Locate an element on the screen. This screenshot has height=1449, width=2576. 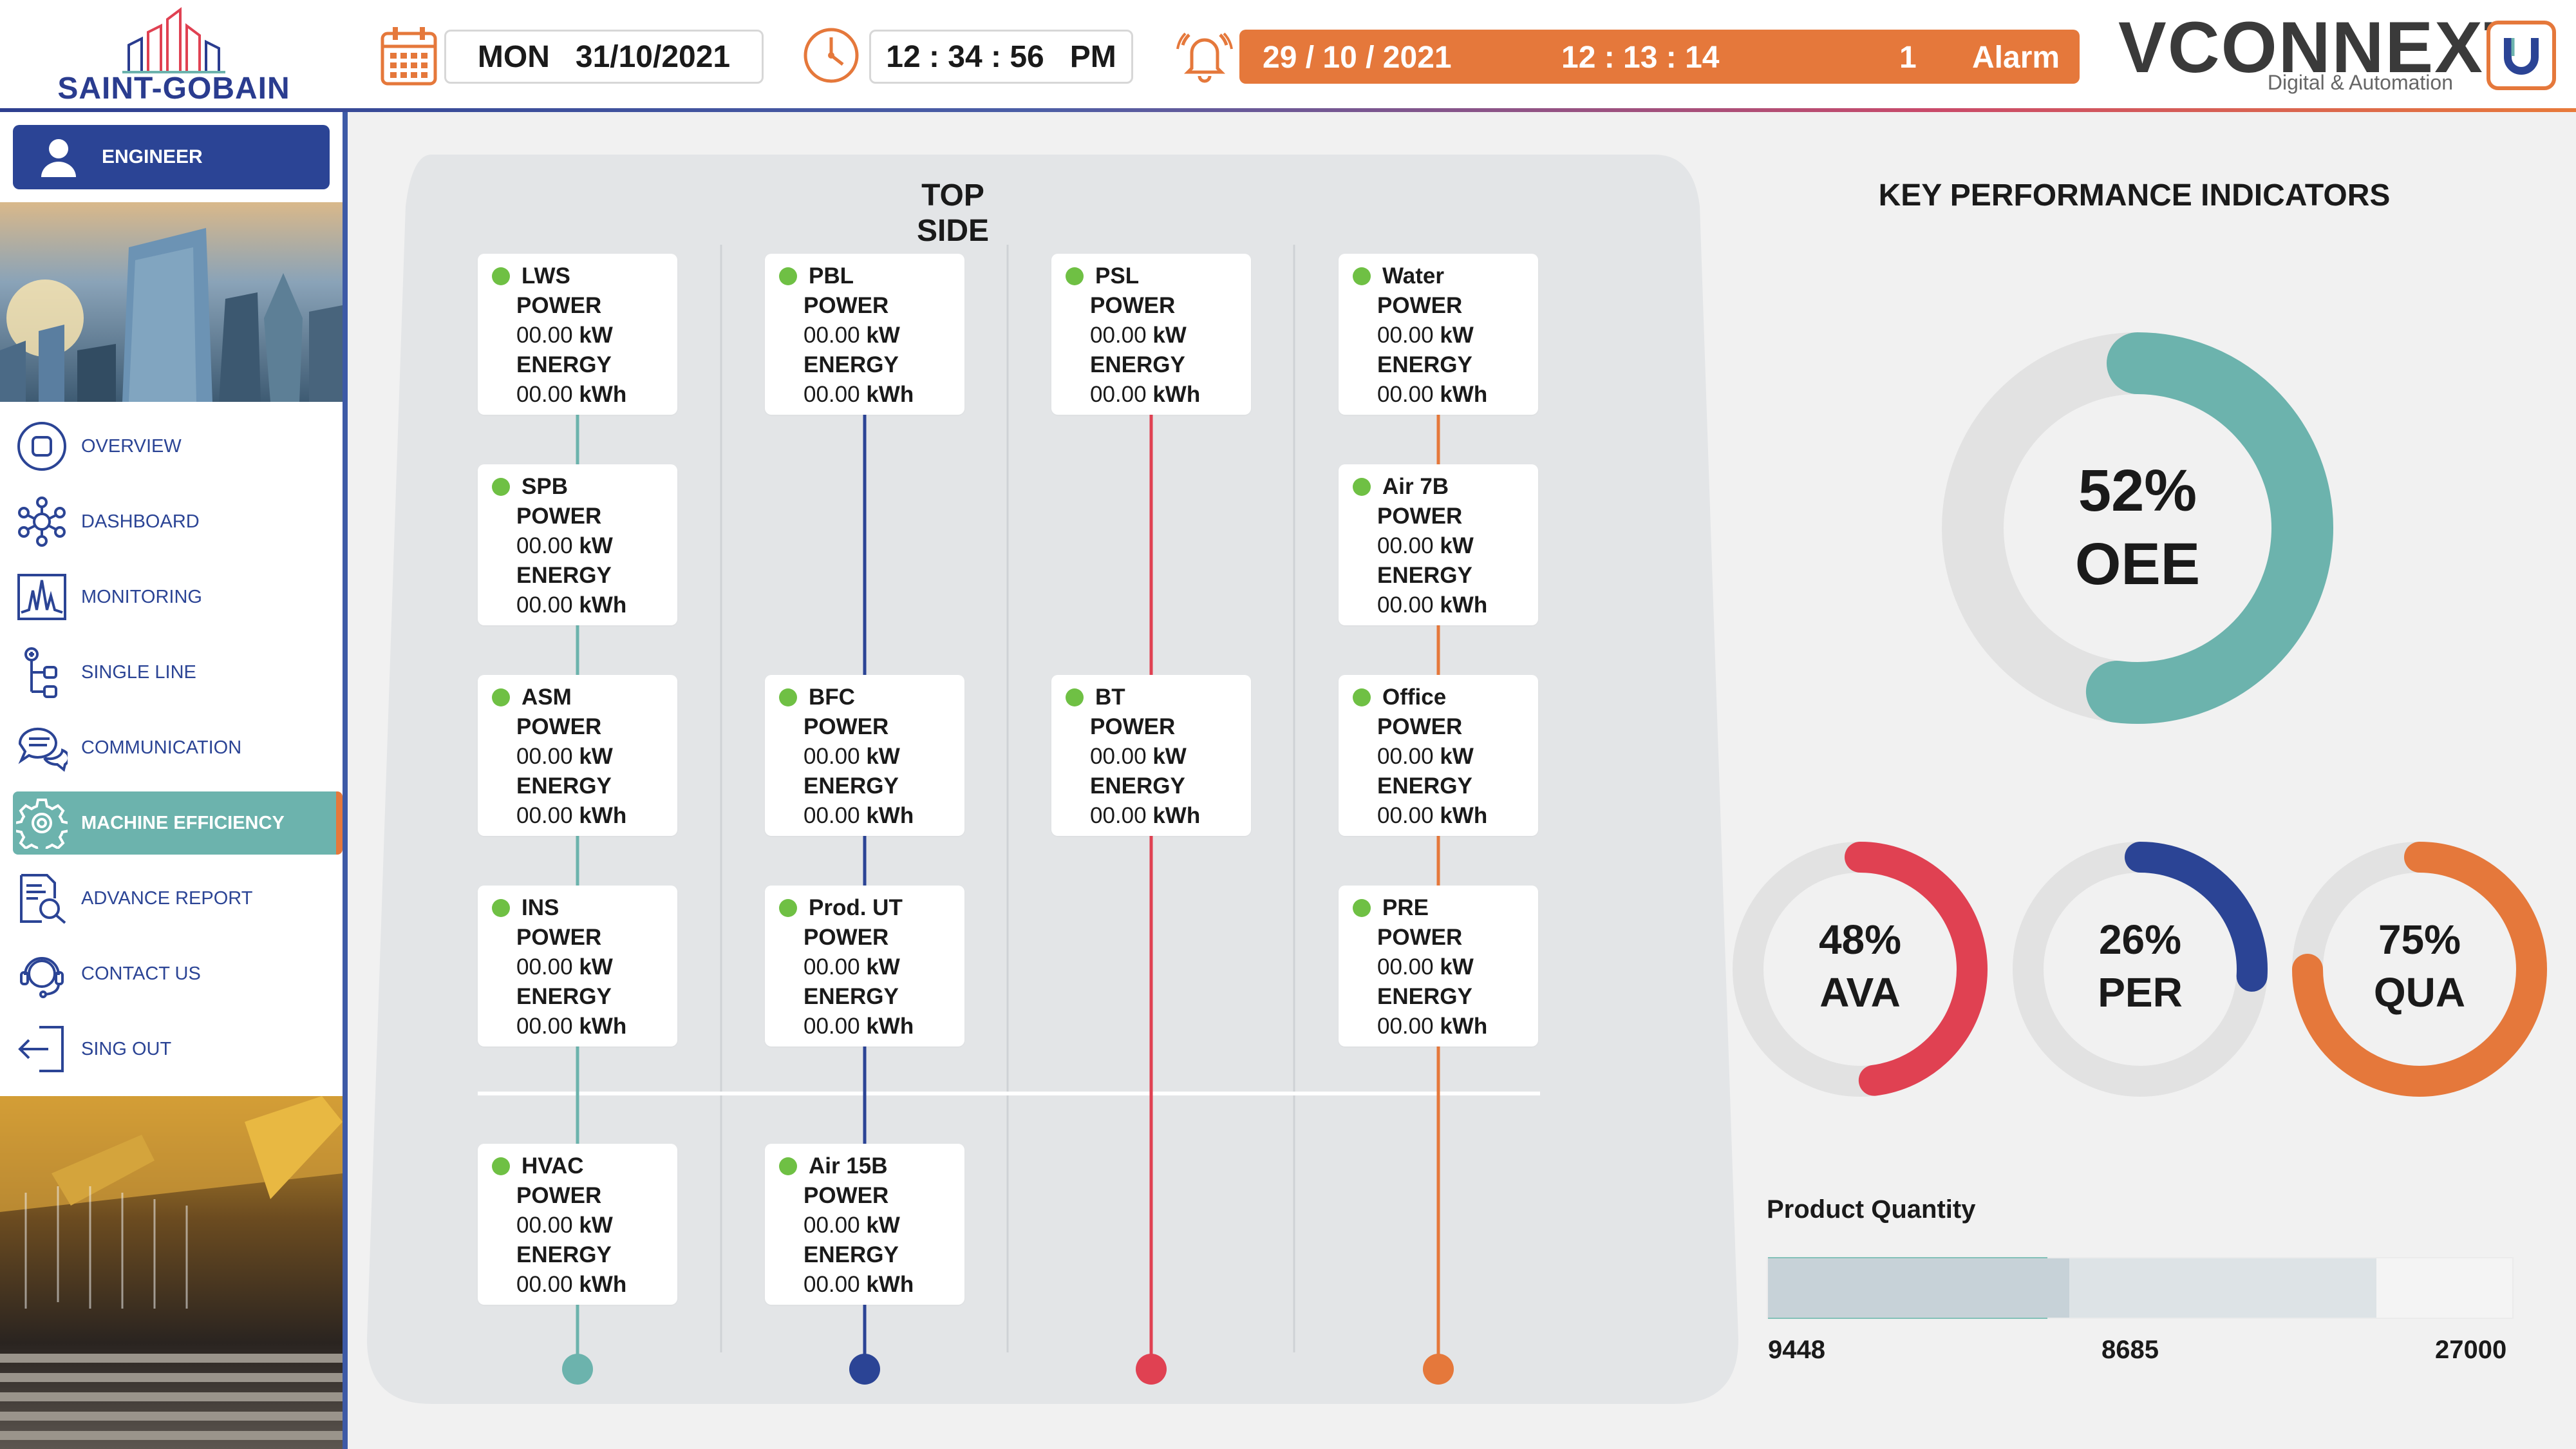
top-side-title: TOP SIDE is located at coordinates (953, 213).